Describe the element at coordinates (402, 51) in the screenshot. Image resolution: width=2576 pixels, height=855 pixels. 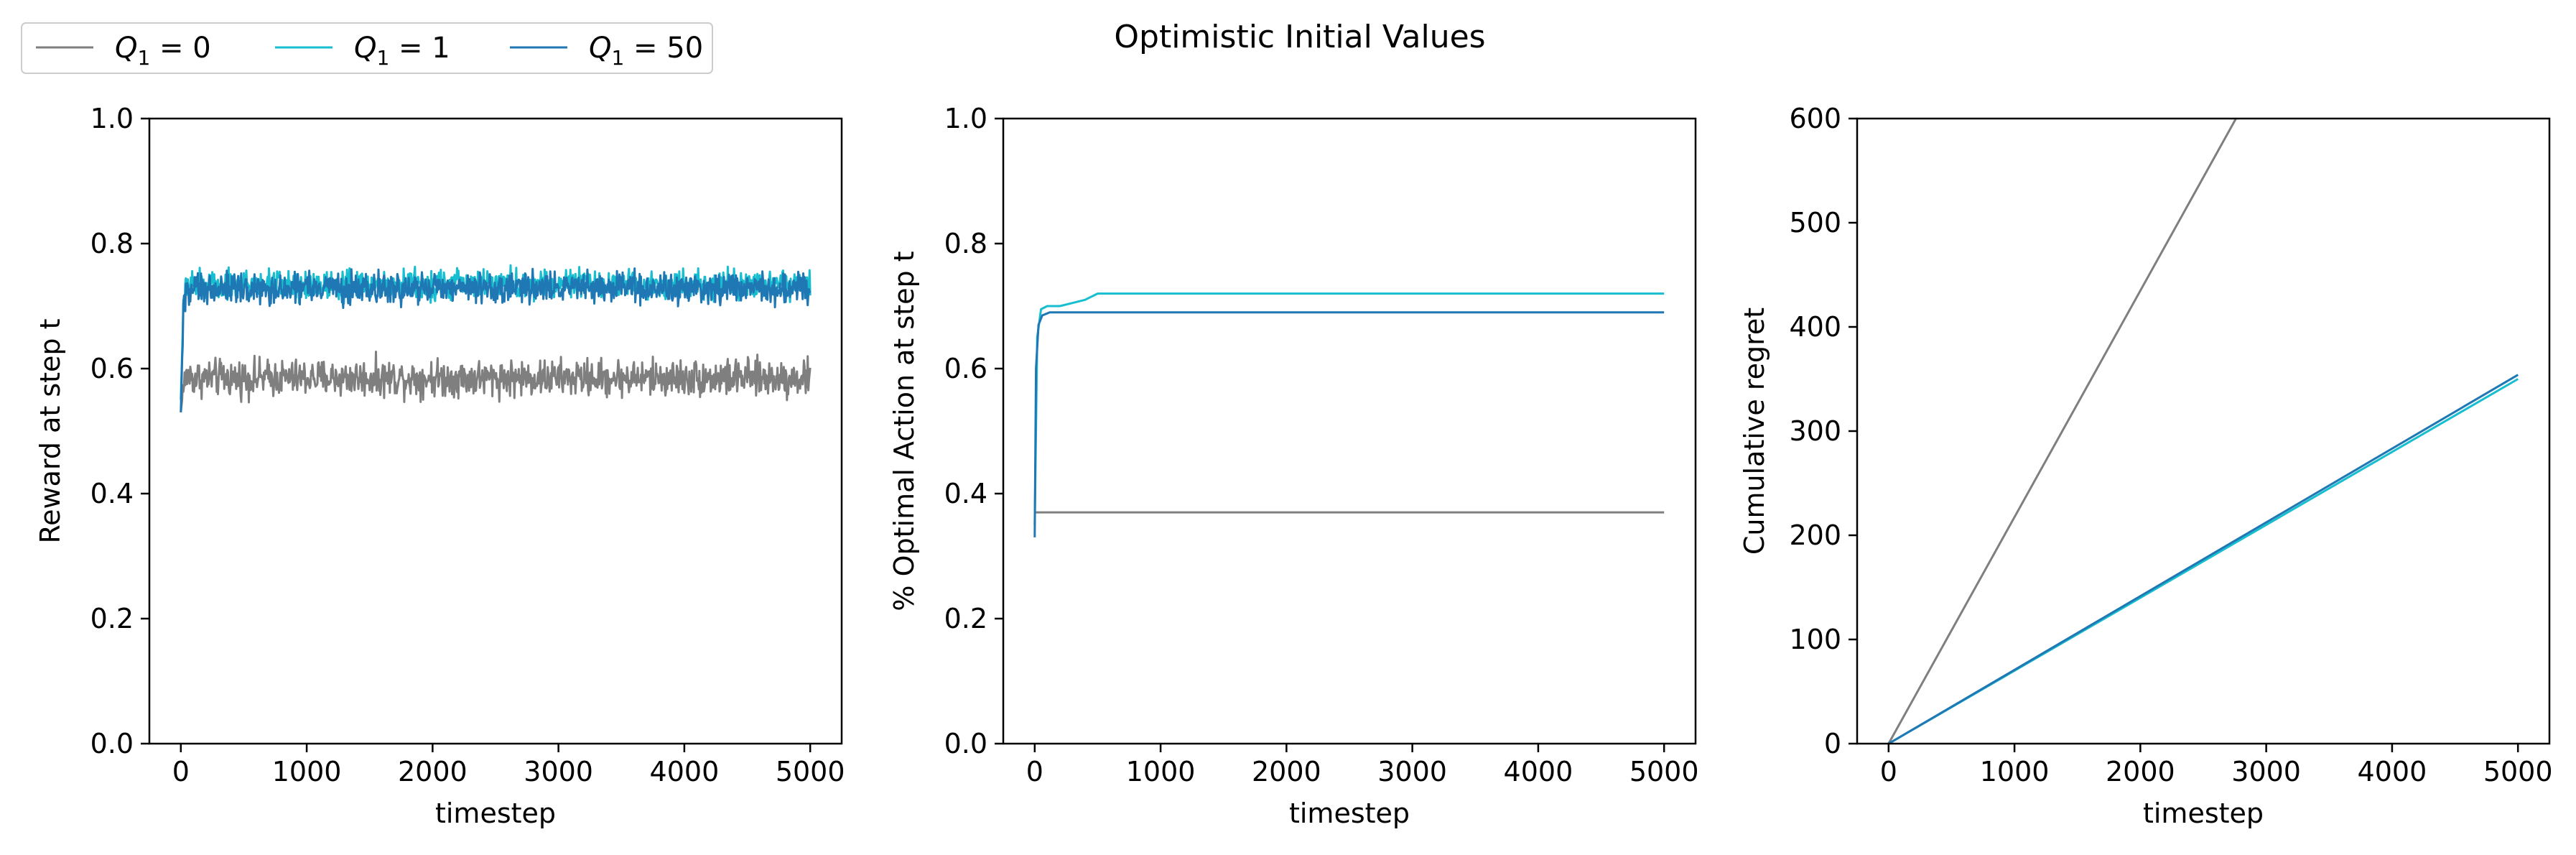
I see `legend-label-1: Q1 = 1` at that location.